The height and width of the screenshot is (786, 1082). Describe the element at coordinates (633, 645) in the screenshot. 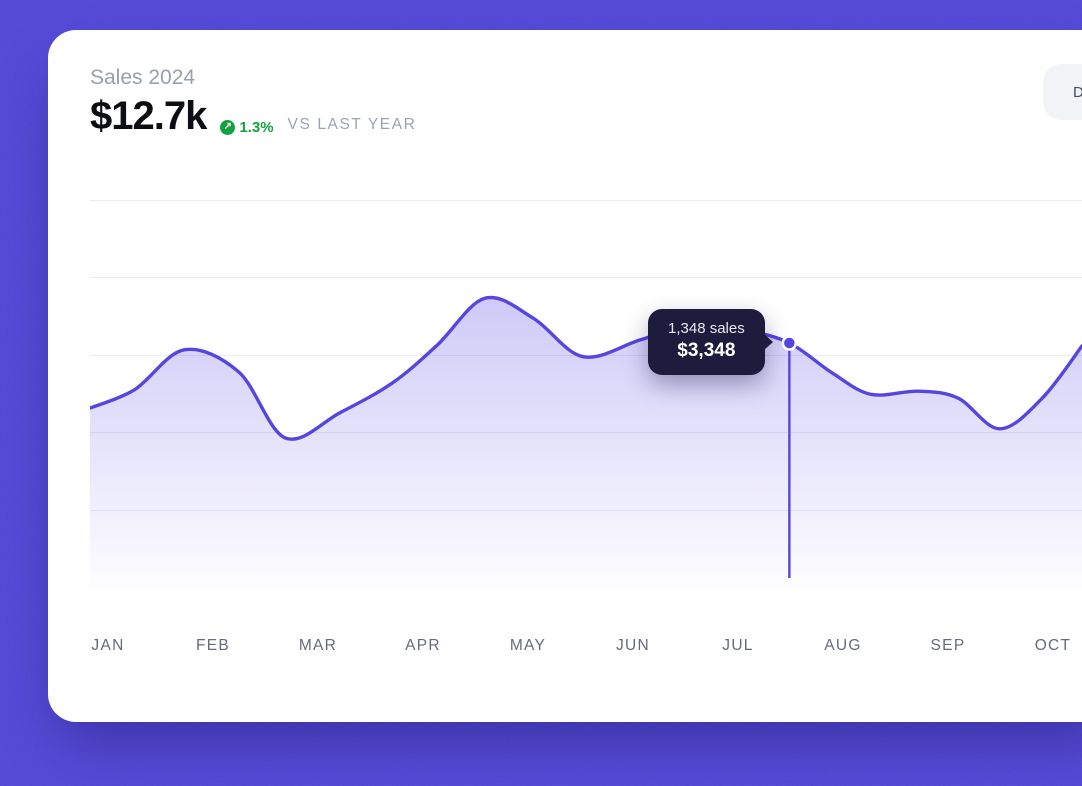

I see `x-axis-label: JUN` at that location.